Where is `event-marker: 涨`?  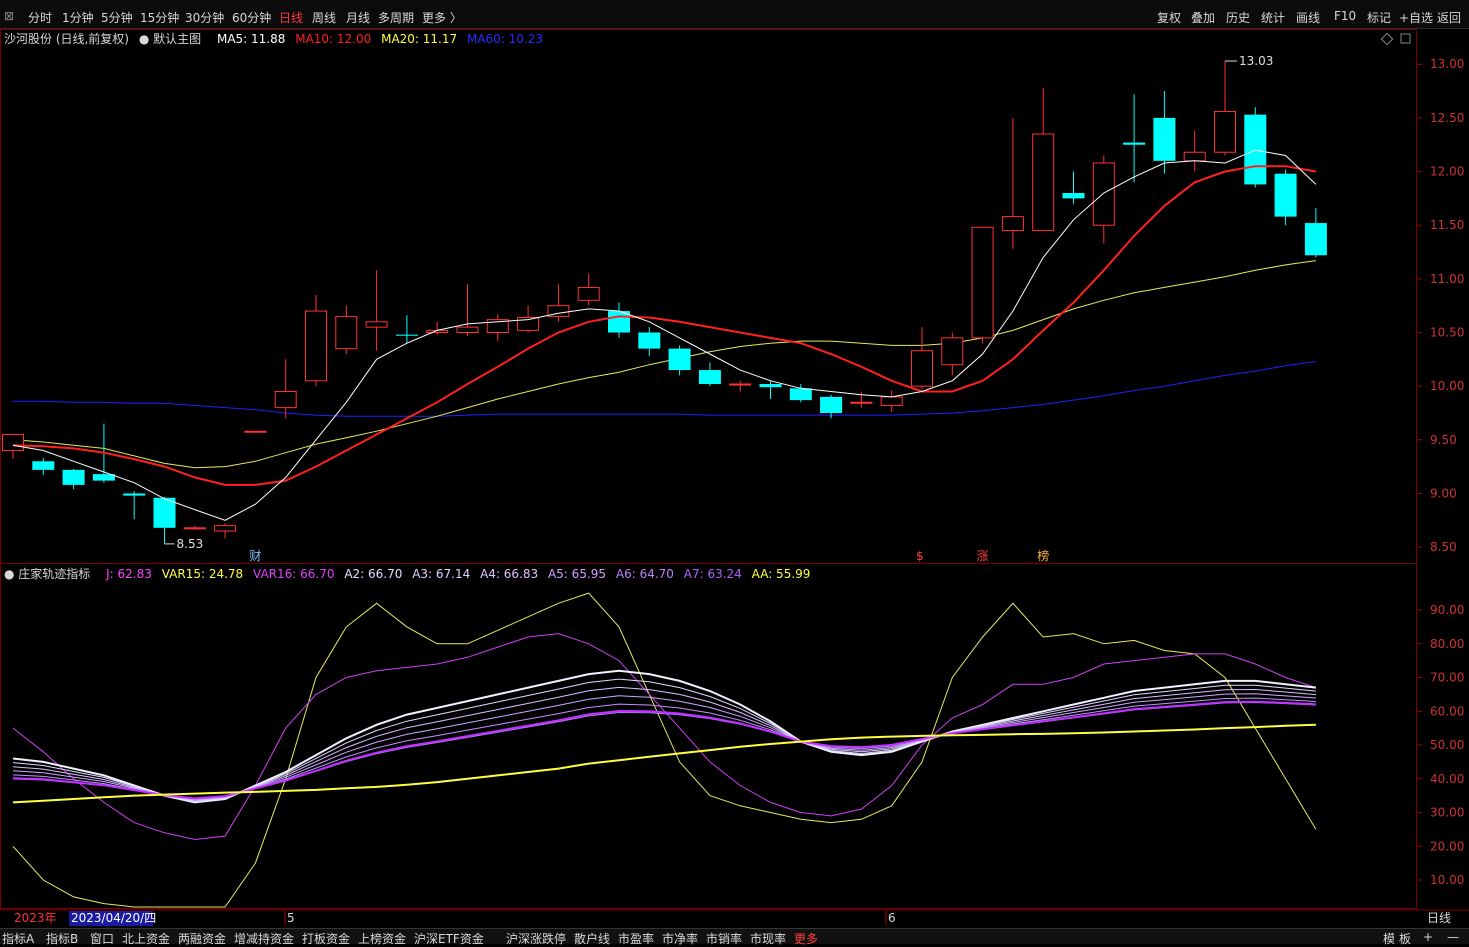 event-marker: 涨 is located at coordinates (983, 555).